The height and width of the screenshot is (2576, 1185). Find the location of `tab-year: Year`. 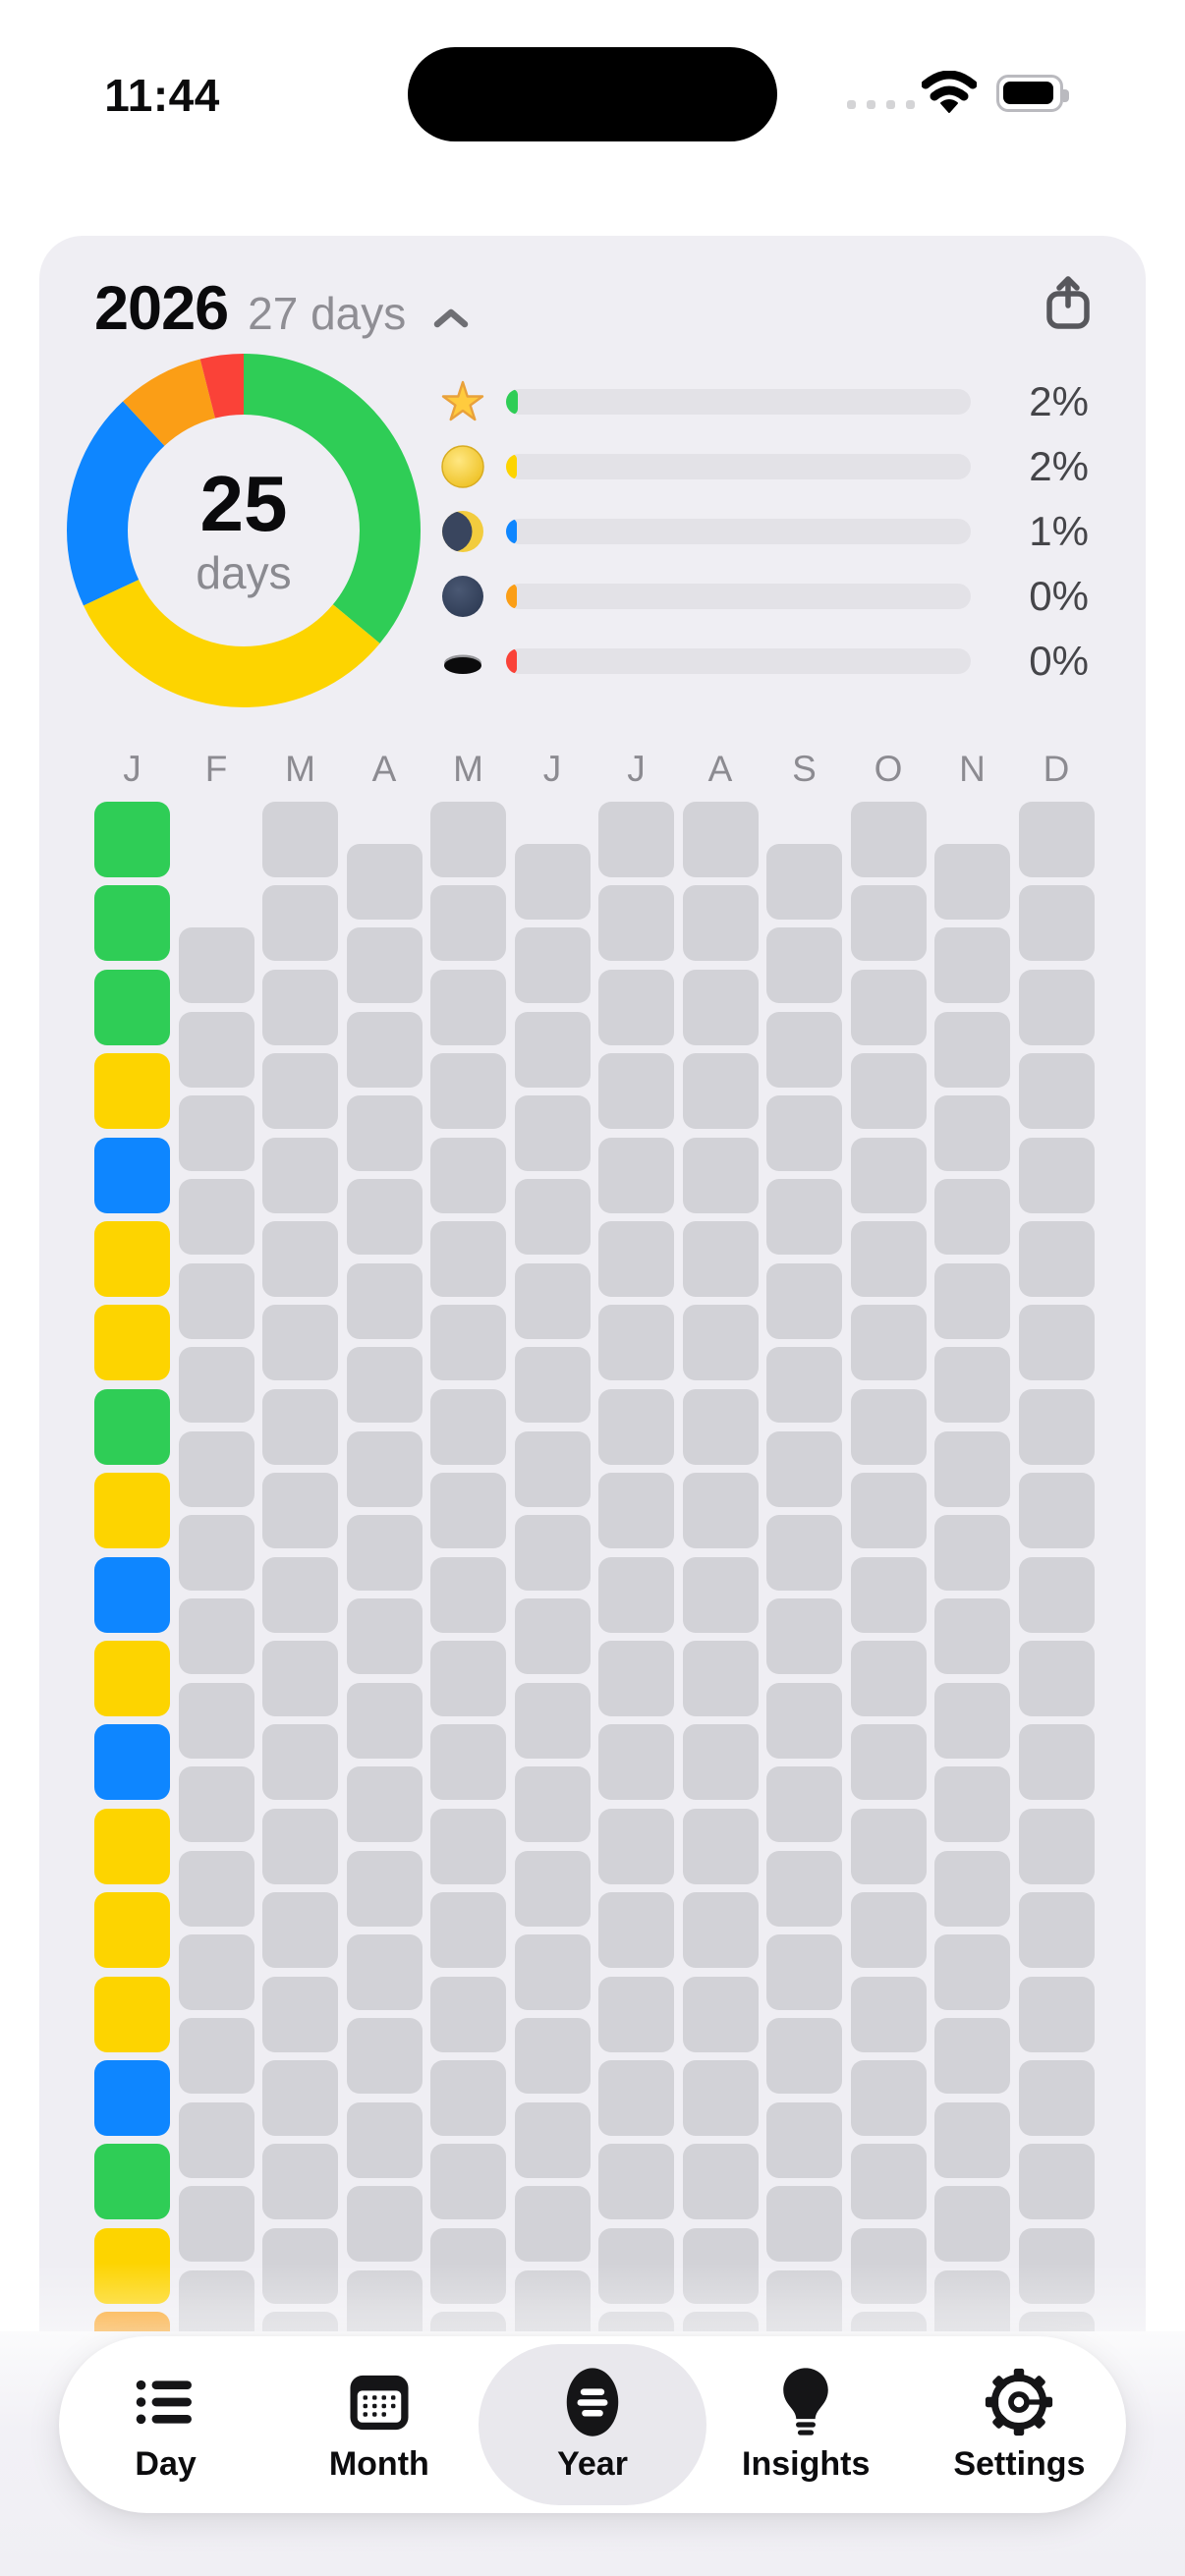

tab-year: Year is located at coordinates (592, 2424).